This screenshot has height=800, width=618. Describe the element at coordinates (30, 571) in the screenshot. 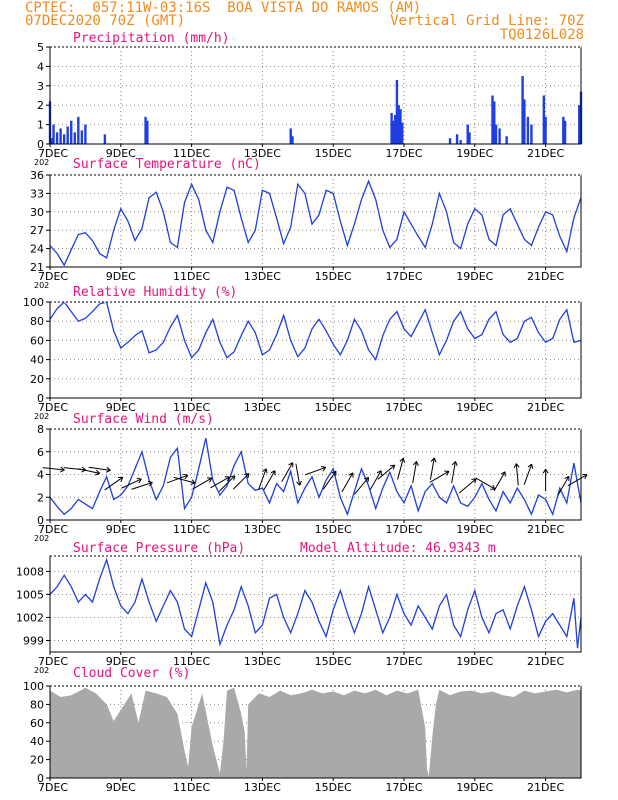

I see `y-tick-label: 1008` at that location.